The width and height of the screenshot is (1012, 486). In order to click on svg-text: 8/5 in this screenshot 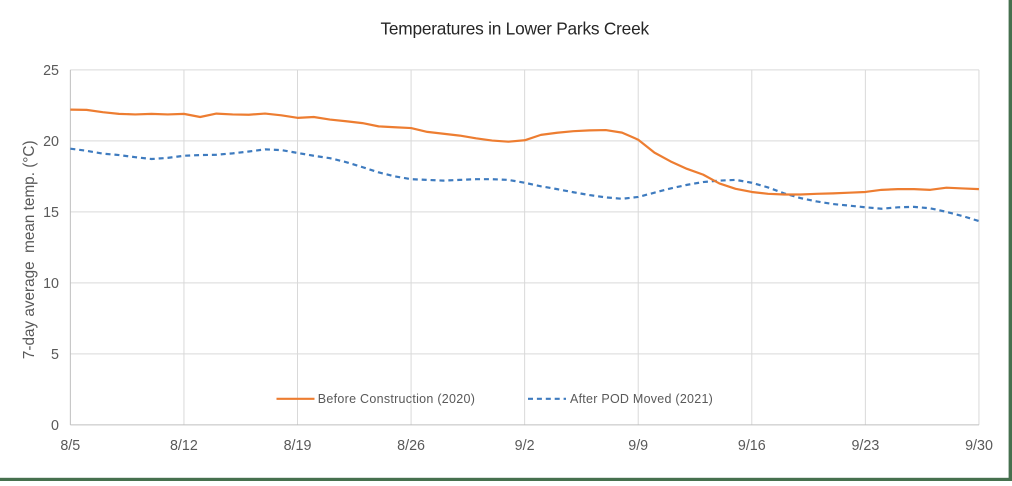, I will do `click(70, 446)`.